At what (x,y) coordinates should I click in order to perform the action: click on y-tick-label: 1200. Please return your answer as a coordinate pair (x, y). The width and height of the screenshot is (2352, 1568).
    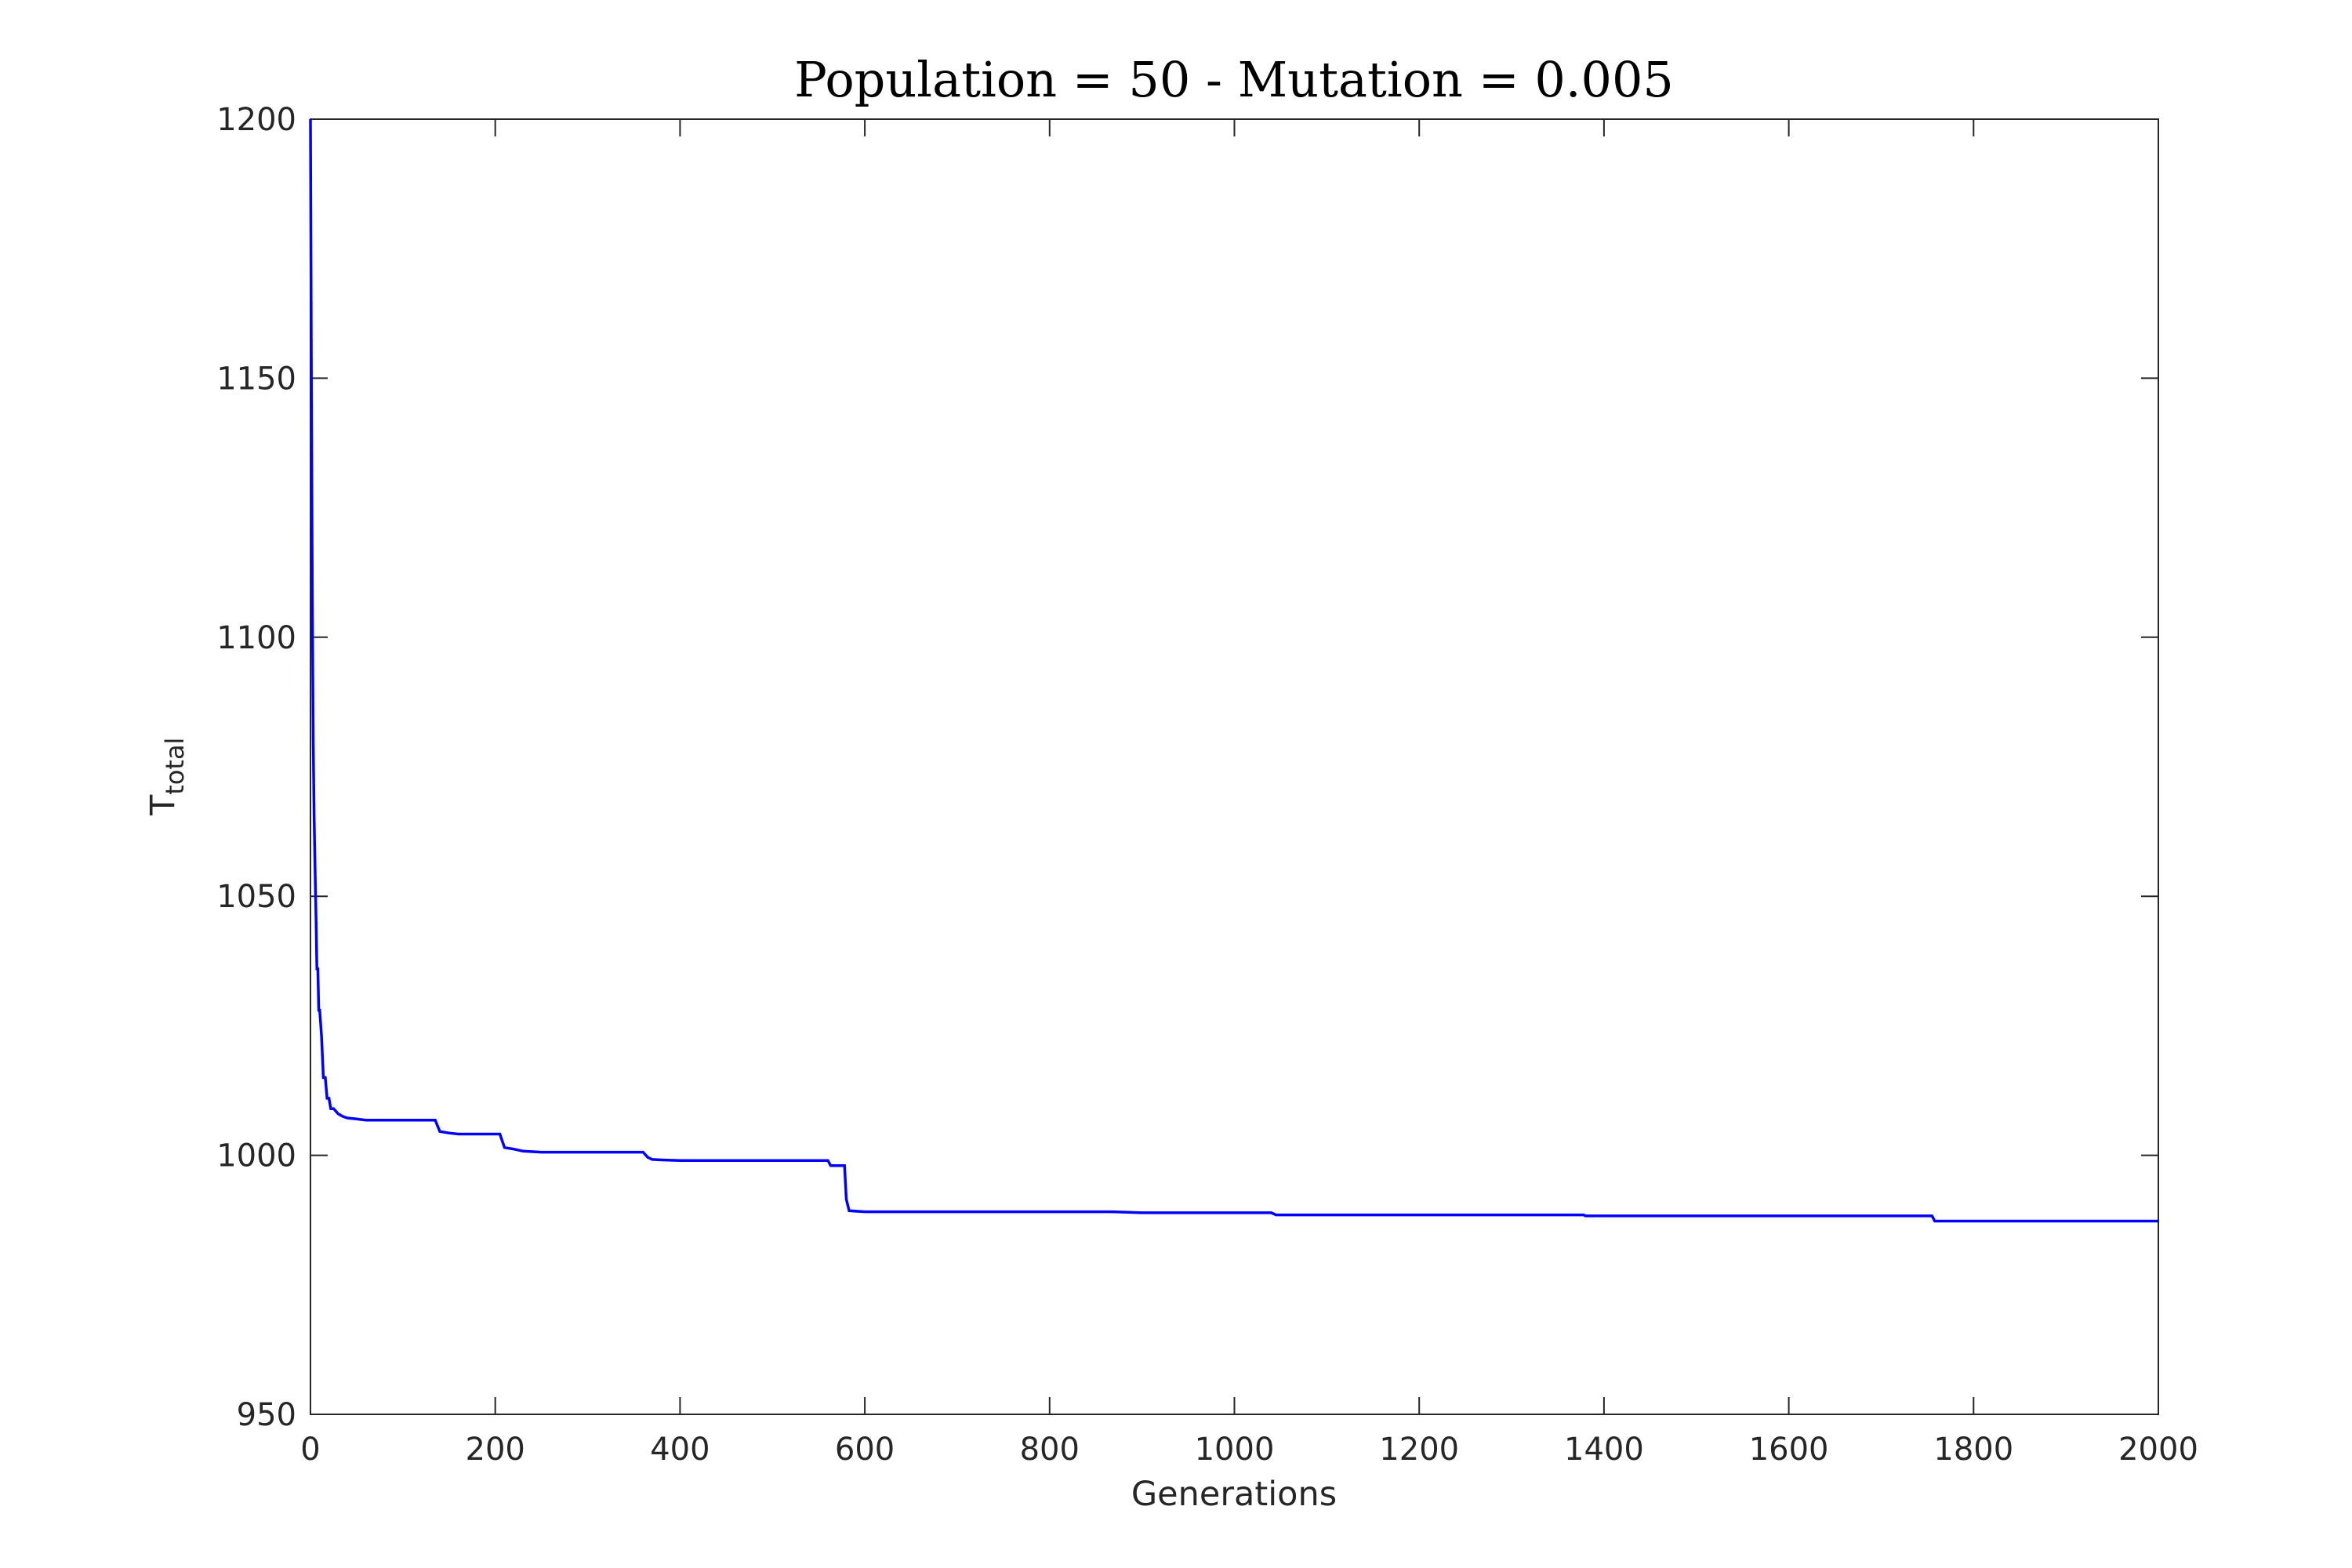
    Looking at the image, I should click on (256, 120).